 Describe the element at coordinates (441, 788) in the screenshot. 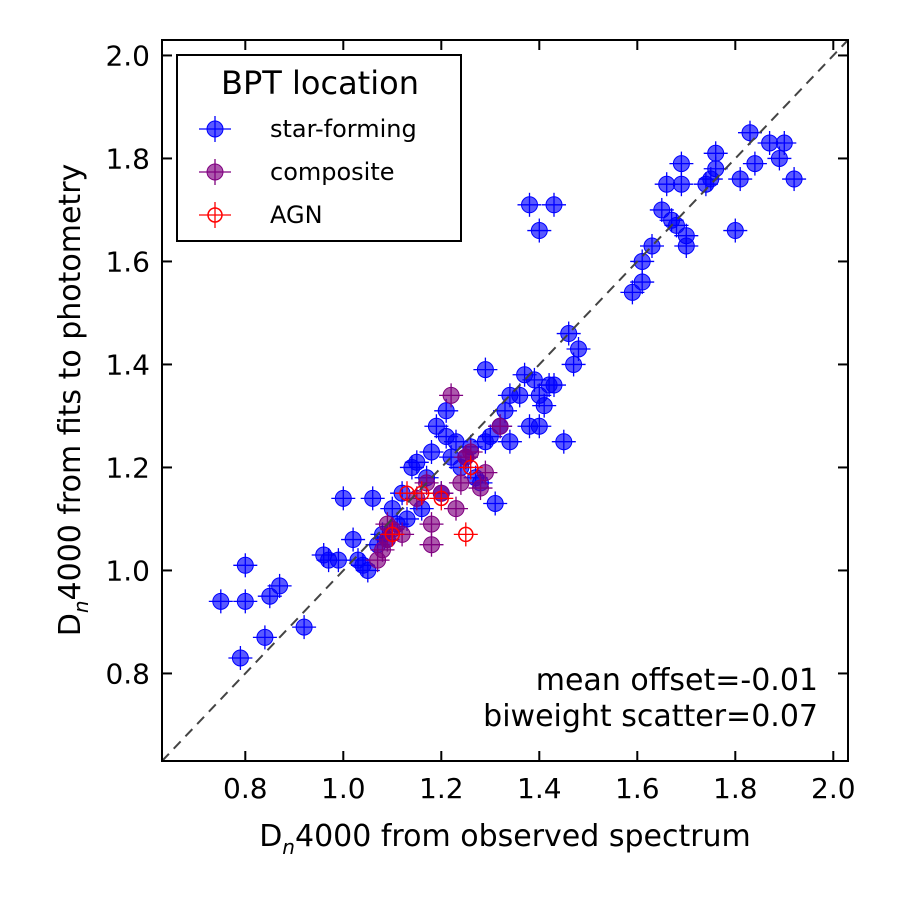

I see `x-tick-label: 1.2` at that location.